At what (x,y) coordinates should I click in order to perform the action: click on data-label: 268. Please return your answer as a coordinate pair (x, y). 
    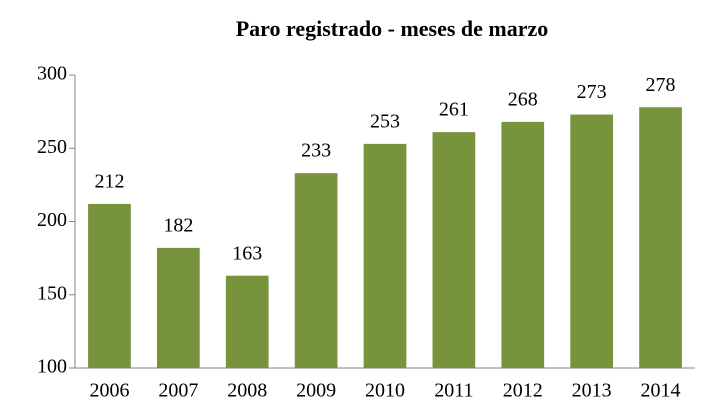
    Looking at the image, I should click on (523, 99).